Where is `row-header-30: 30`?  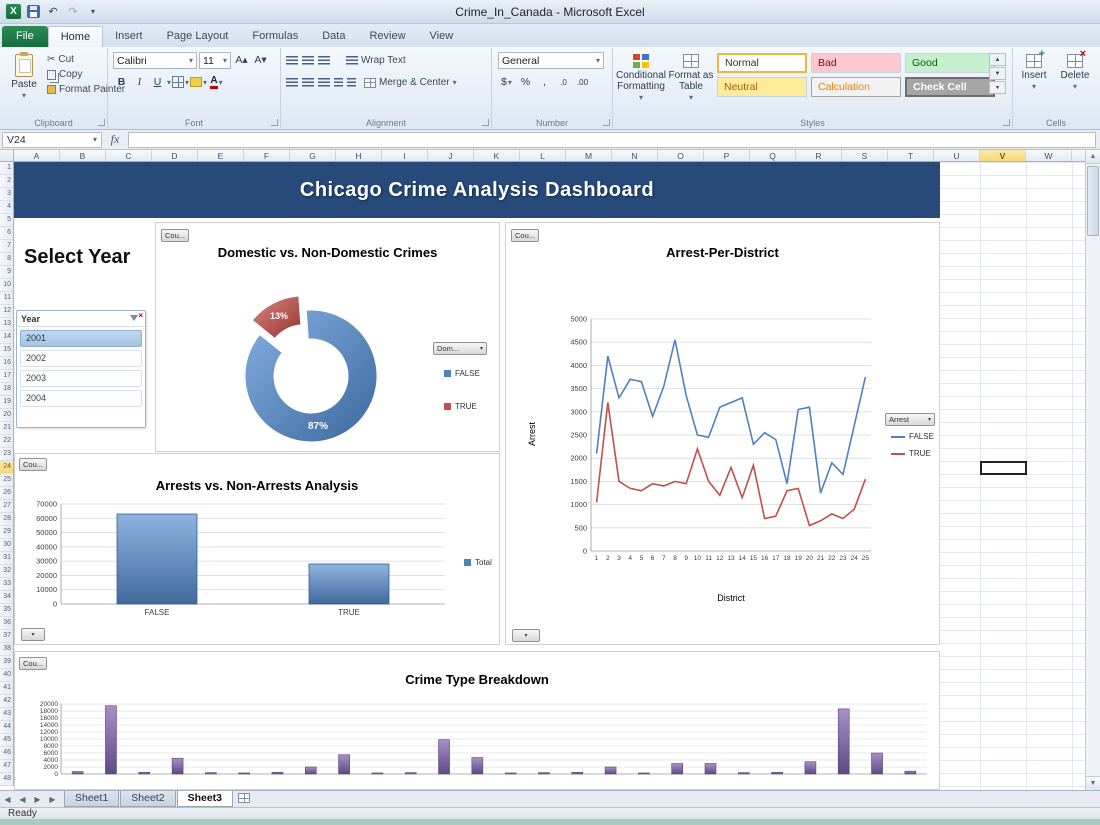
row-header-30: 30 is located at coordinates (6, 545).